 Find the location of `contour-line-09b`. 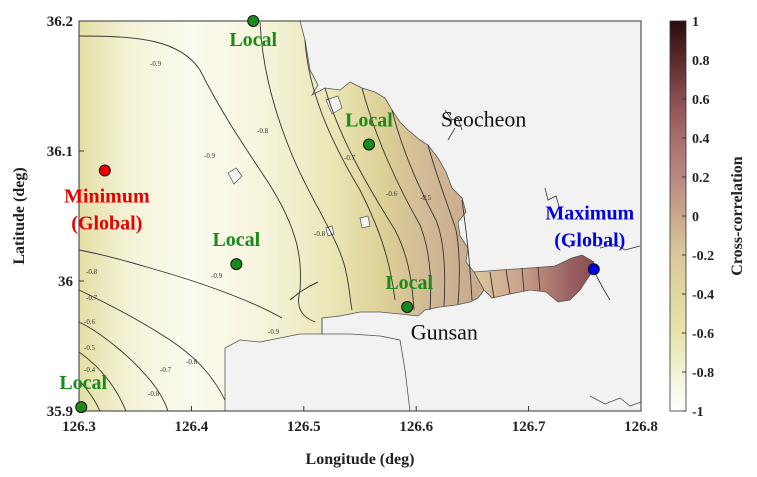

contour-line-09b is located at coordinates (181, 284).